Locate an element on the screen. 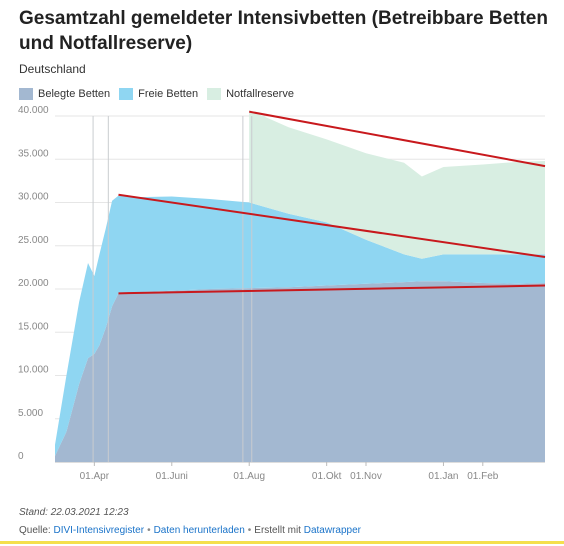 The width and height of the screenshot is (564, 546). legend-label-notfallreserve: Notfallreserve is located at coordinates (260, 94).